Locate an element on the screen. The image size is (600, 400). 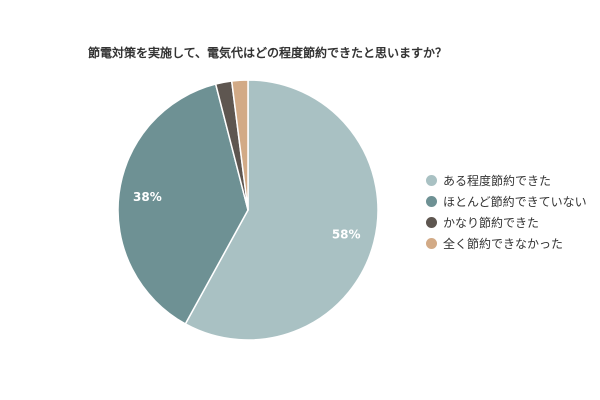
chart-title: 節電対策を実施して、電気代はどの程度節約できたと思いますか？ is located at coordinates (268, 53).